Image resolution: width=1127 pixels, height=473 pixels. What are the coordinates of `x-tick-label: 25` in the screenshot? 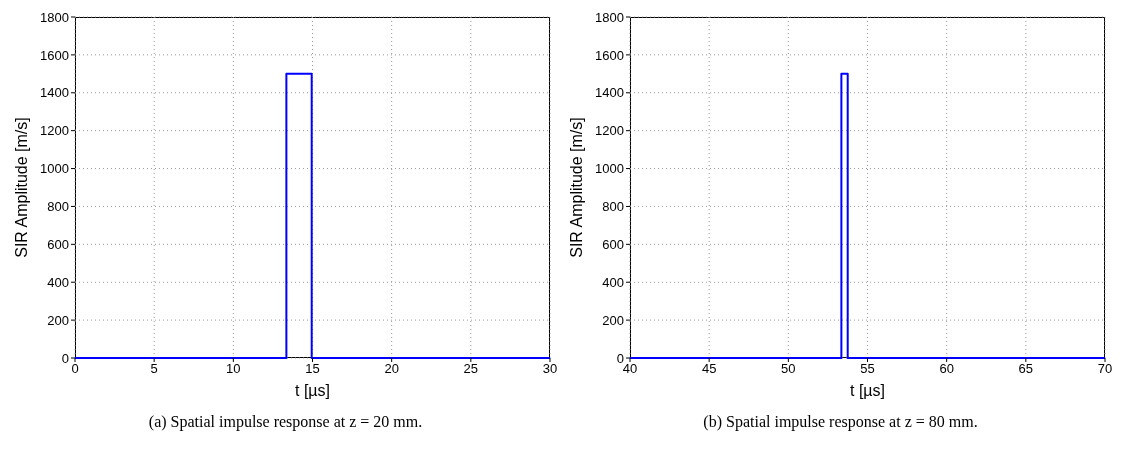 It's located at (471, 369).